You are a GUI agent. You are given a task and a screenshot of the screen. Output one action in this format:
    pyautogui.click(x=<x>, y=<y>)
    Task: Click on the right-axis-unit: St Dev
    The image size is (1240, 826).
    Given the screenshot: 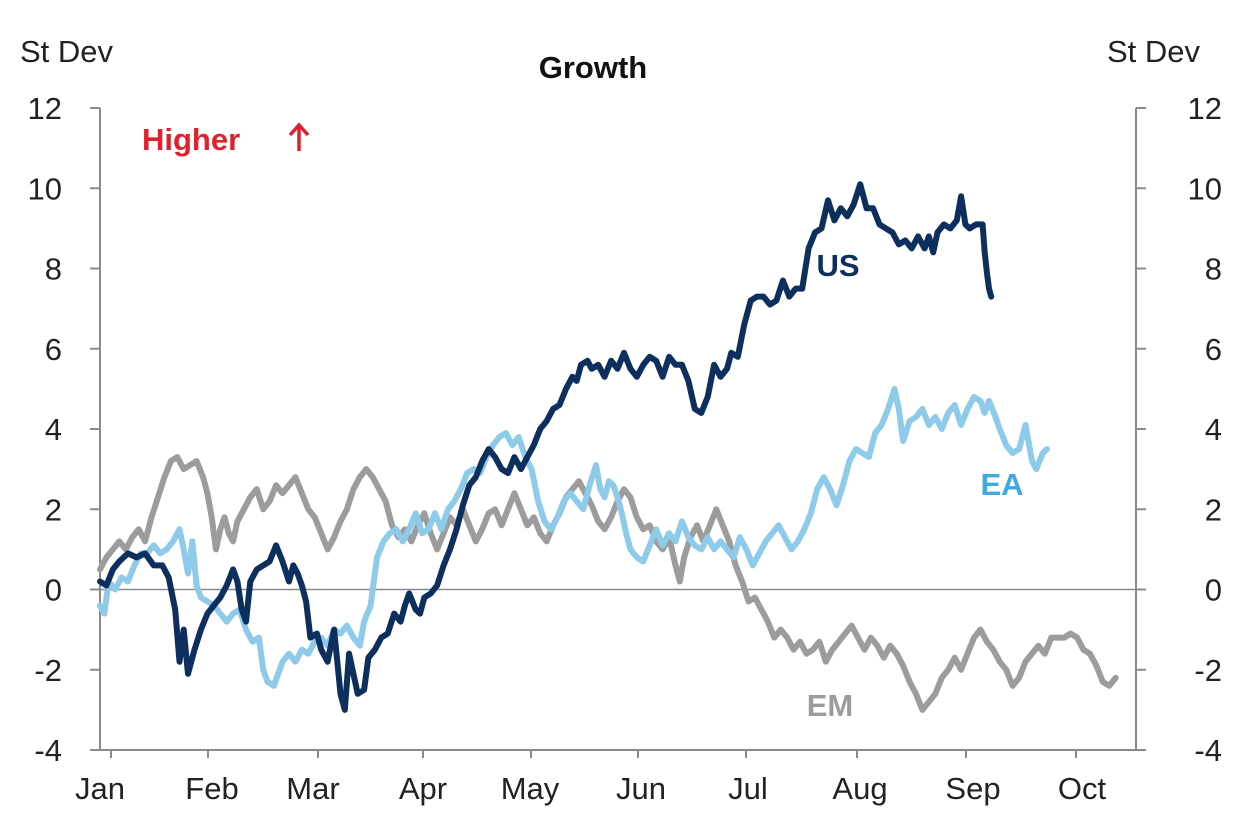 What is the action you would take?
    pyautogui.click(x=1154, y=51)
    